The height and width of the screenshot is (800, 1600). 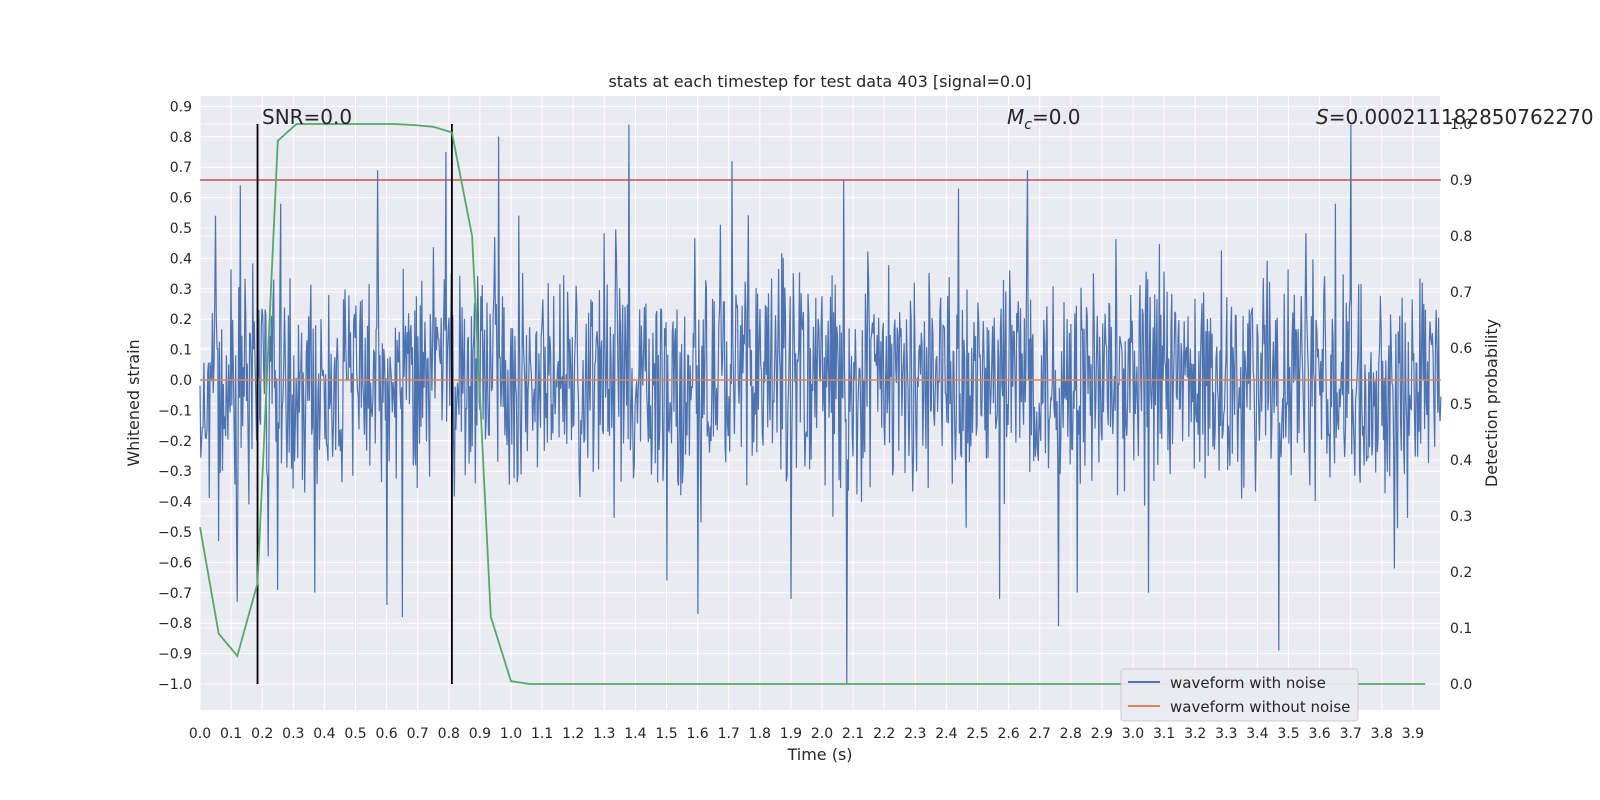 What do you see at coordinates (175, 594) in the screenshot?
I see `y-tick-label: −0.7` at bounding box center [175, 594].